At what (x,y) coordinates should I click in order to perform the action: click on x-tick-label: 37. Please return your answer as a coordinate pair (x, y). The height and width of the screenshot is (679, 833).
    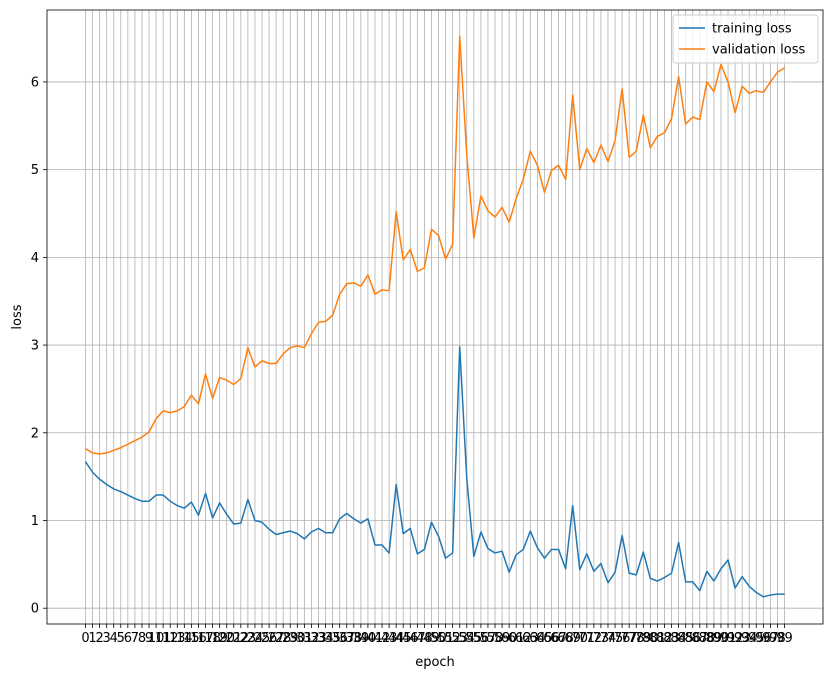
    Looking at the image, I should click on (346, 638).